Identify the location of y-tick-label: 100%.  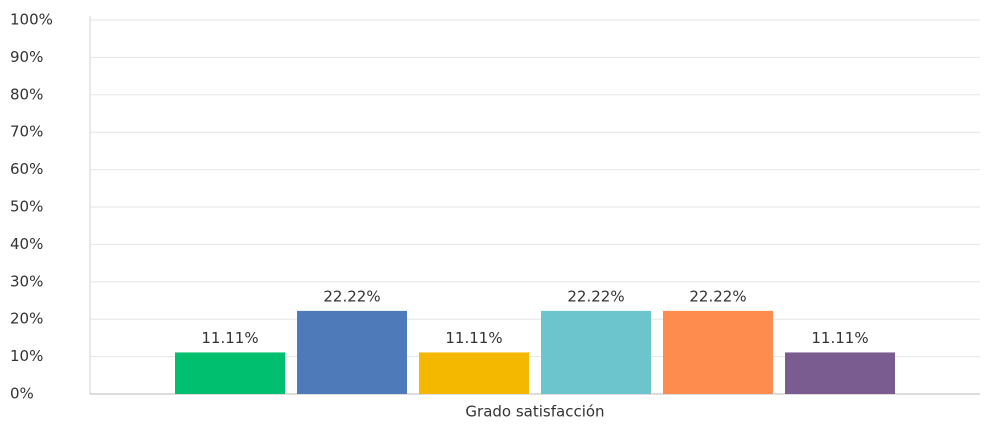
(31, 20).